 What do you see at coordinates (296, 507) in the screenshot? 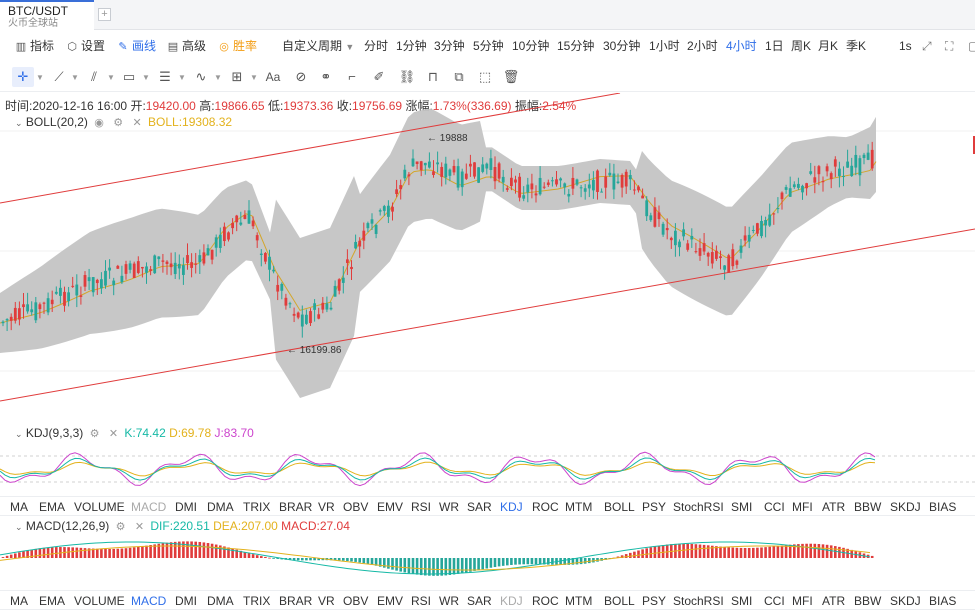
I see `indicator-option-brar: BRAR` at bounding box center [296, 507].